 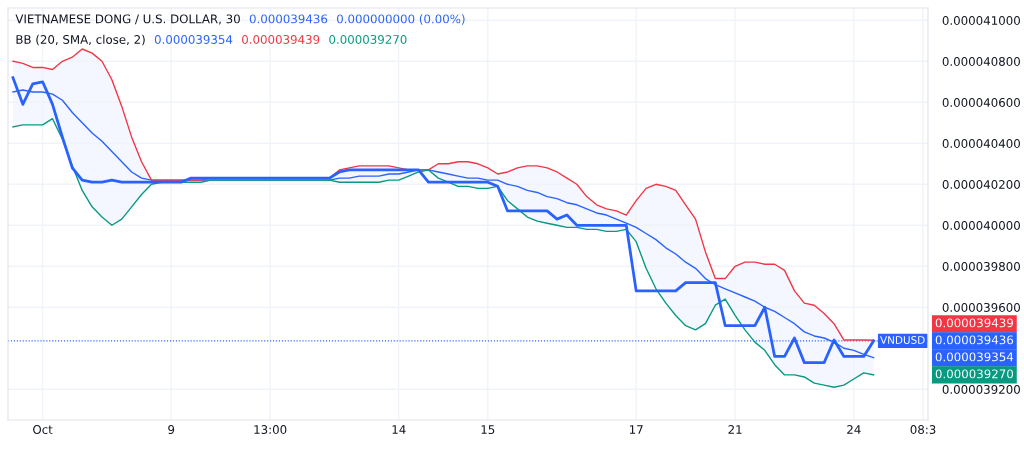 I want to click on text: 0.000039436, so click(x=974, y=340).